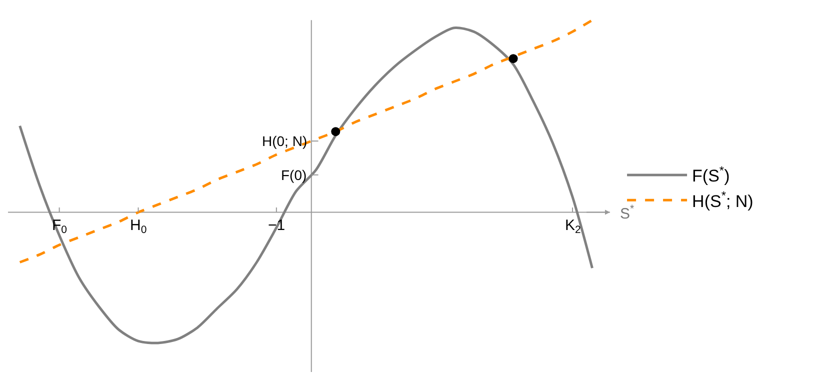 This screenshot has width=830, height=376. What do you see at coordinates (138, 226) in the screenshot?
I see `x-tick-label: H$_{0}$` at bounding box center [138, 226].